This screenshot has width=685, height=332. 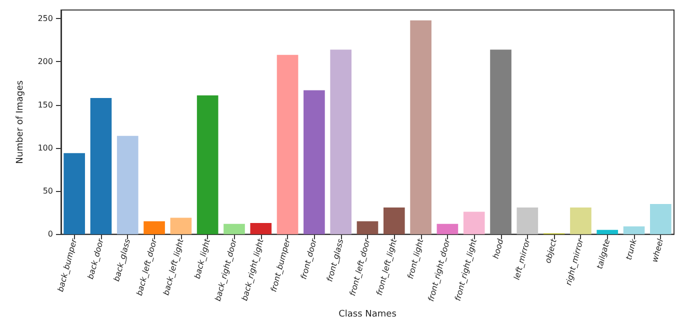 What do you see at coordinates (658, 250) in the screenshot?
I see `x-tick-label: wheel` at bounding box center [658, 250].